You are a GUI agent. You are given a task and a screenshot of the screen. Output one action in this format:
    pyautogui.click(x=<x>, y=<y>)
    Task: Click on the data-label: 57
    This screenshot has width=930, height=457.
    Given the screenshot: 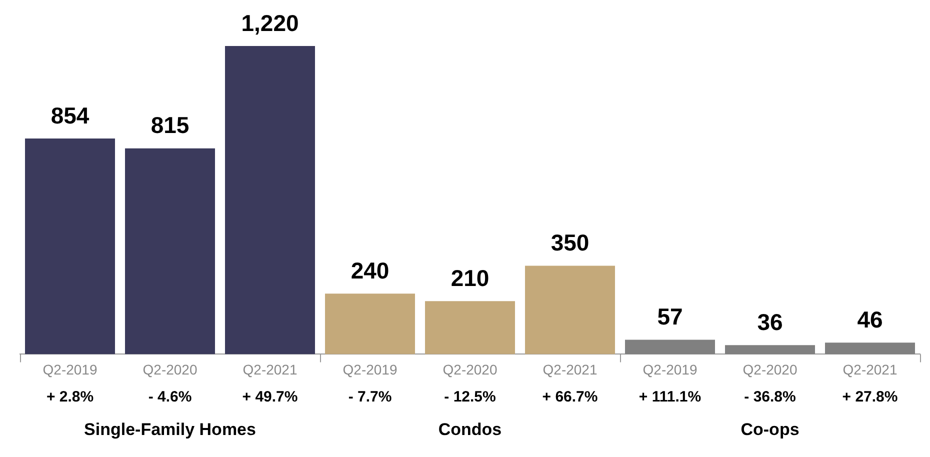 What is the action you would take?
    pyautogui.click(x=670, y=317)
    